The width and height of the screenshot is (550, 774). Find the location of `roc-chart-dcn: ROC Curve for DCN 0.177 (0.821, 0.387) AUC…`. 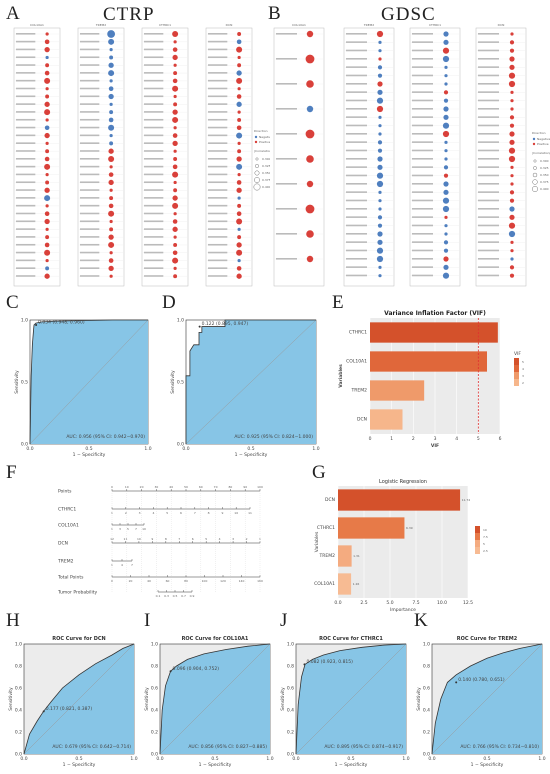

roc-chart-dcn: ROC Curve for DCN 0.177 (0.821, 0.387) AUC… is located at coordinates (73, 702).